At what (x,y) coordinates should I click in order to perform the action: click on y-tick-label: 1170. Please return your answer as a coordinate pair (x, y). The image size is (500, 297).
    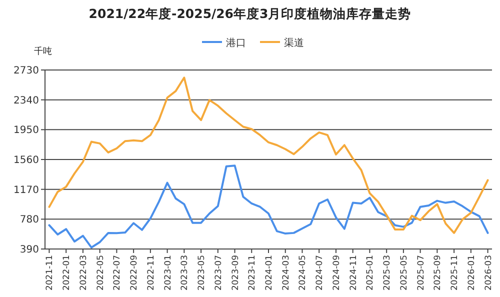
    Looking at the image, I should click on (26, 190).